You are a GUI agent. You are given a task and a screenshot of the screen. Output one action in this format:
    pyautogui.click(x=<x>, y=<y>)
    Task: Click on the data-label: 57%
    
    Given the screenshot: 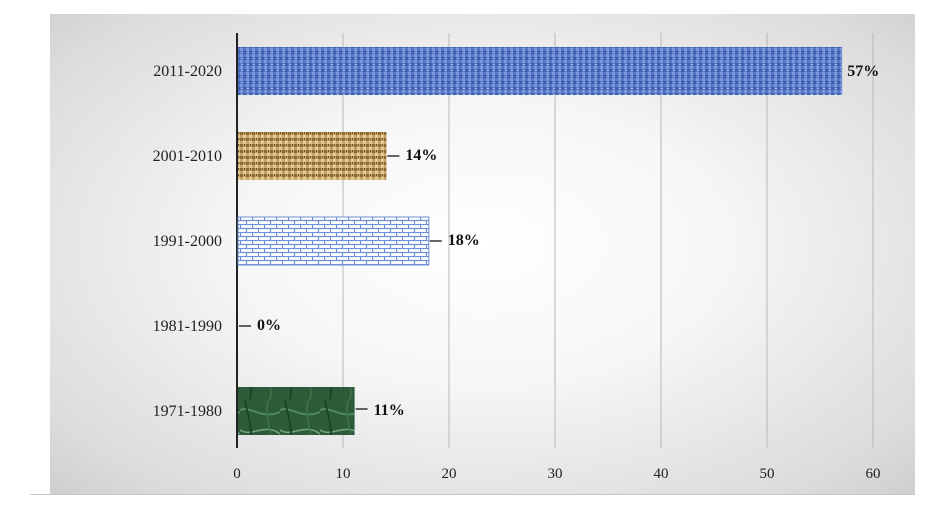 What is the action you would take?
    pyautogui.click(x=863, y=71)
    